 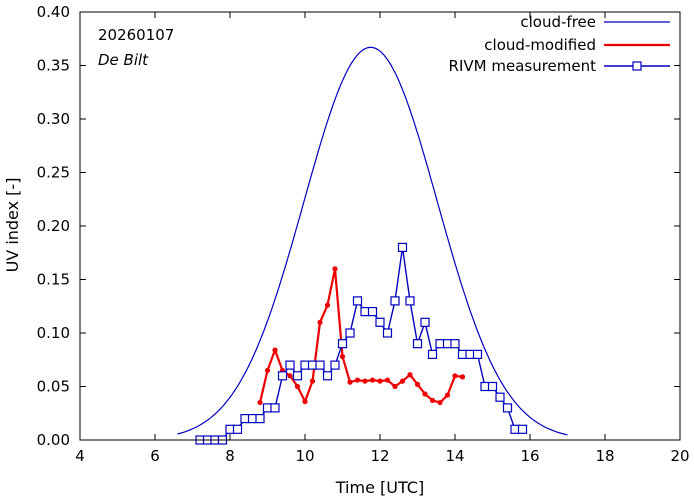 What do you see at coordinates (637, 66) in the screenshot?
I see `legend-marker-rivm-measurement` at bounding box center [637, 66].